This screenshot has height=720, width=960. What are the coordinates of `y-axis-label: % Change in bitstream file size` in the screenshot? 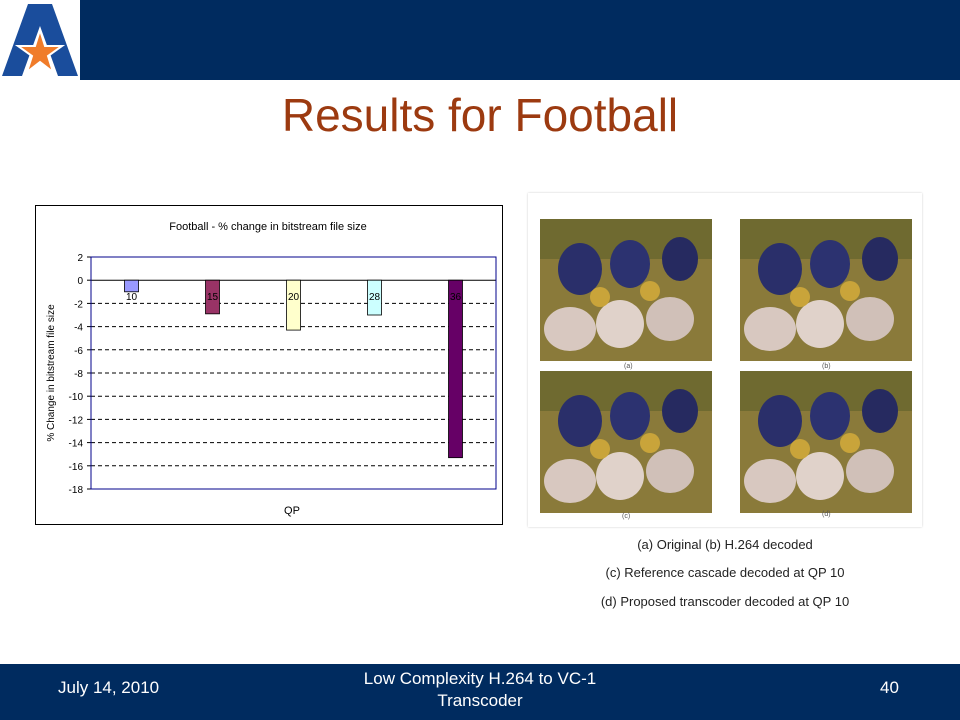 It's located at (51, 373).